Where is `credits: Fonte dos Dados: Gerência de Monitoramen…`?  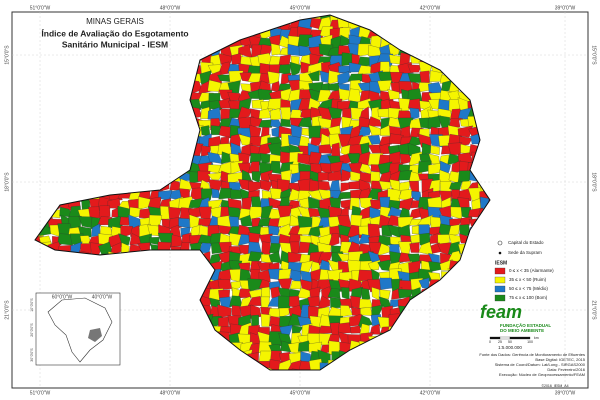
credits: Fonte dos Dados: Gerência de Monitoramen… is located at coordinates (532, 364).